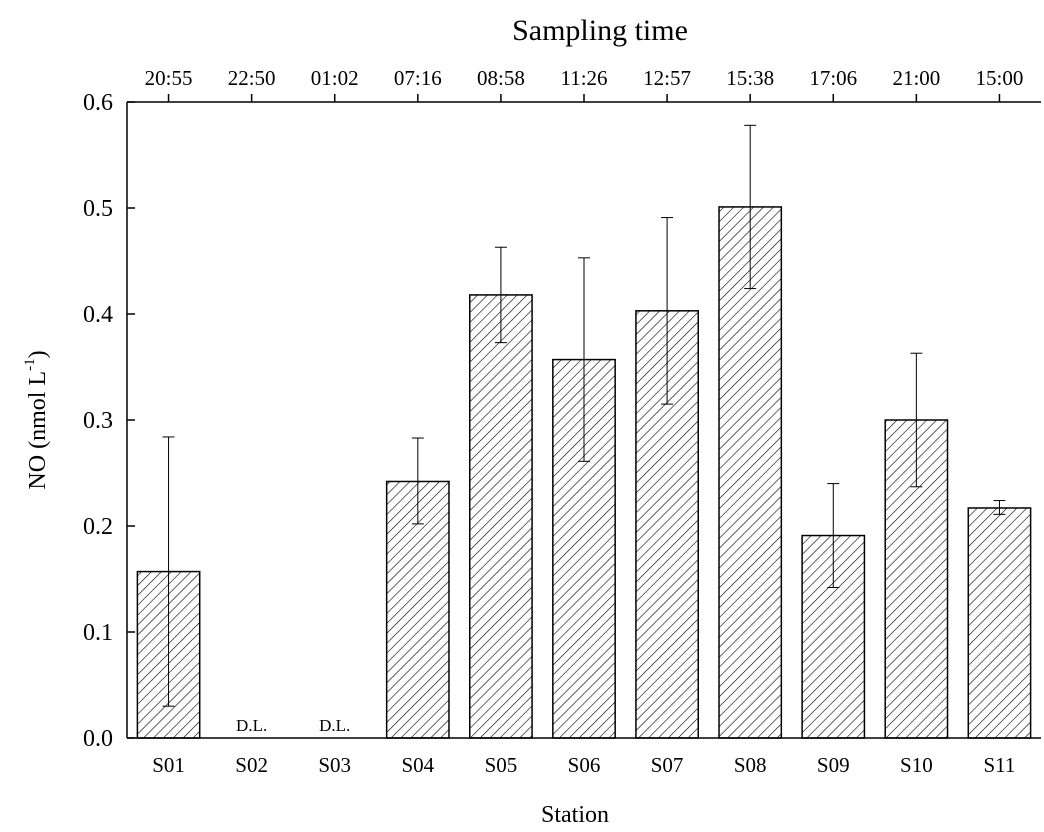  What do you see at coordinates (98, 633) in the screenshot?
I see `y-tick-label: 0.1` at bounding box center [98, 633].